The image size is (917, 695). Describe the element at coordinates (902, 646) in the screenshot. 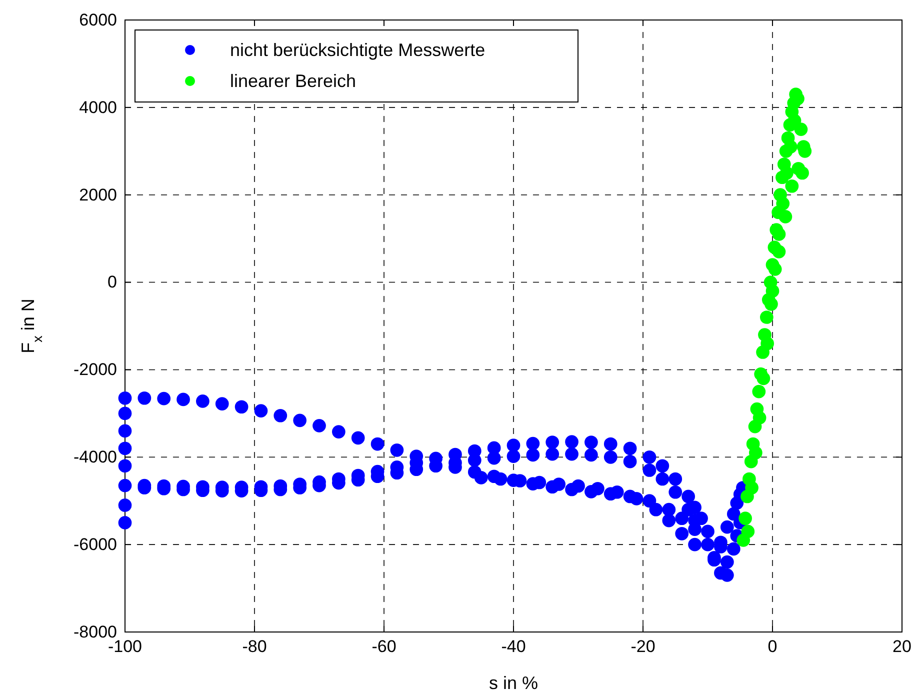

I see `x-tick-label: 20` at that location.